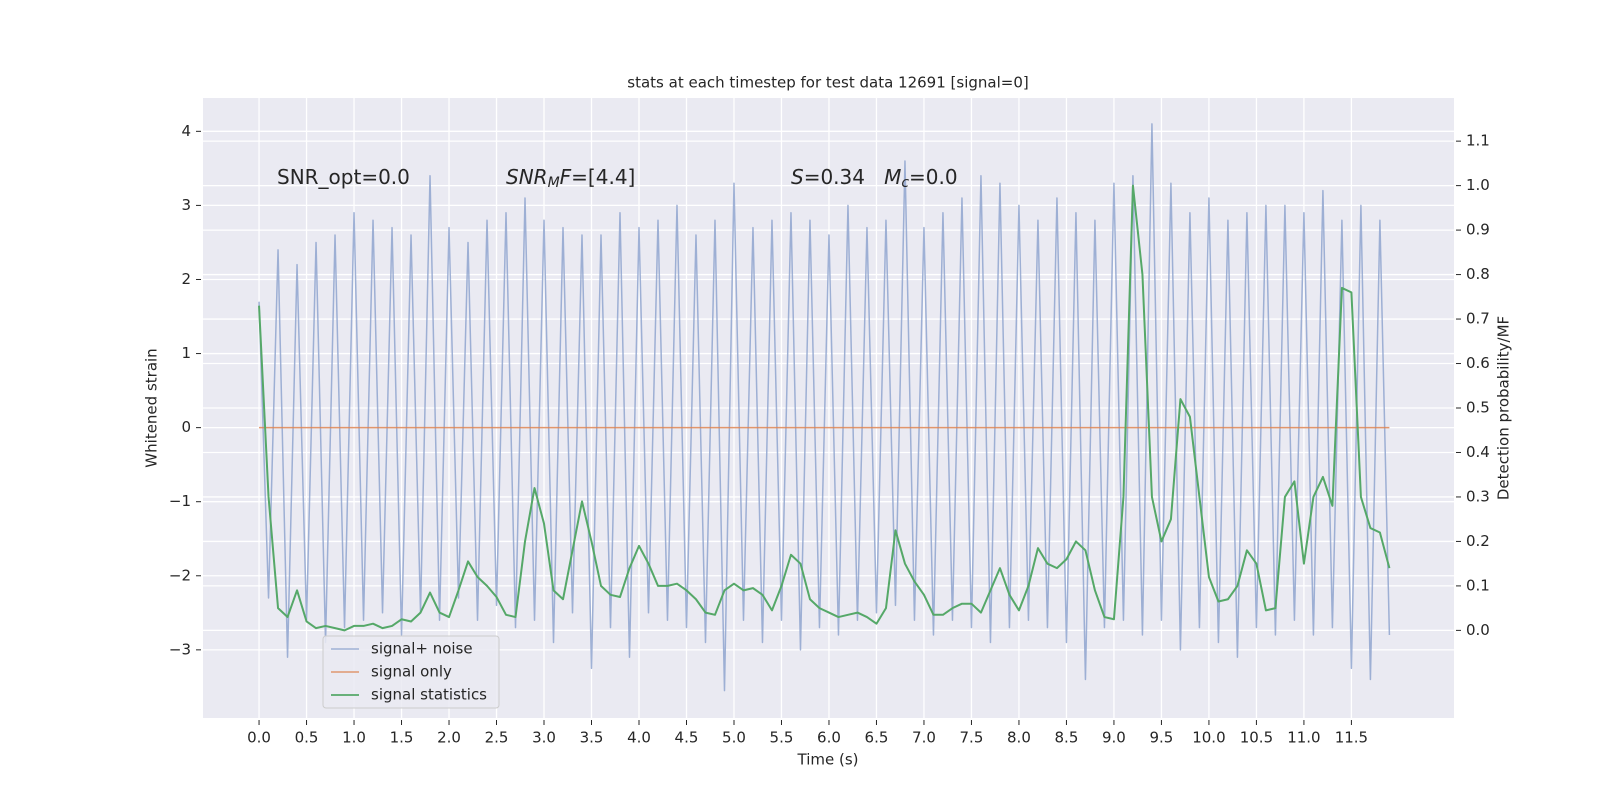 The height and width of the screenshot is (800, 1600). Describe the element at coordinates (566, 177) in the screenshot. I see `annotation-part: F` at that location.